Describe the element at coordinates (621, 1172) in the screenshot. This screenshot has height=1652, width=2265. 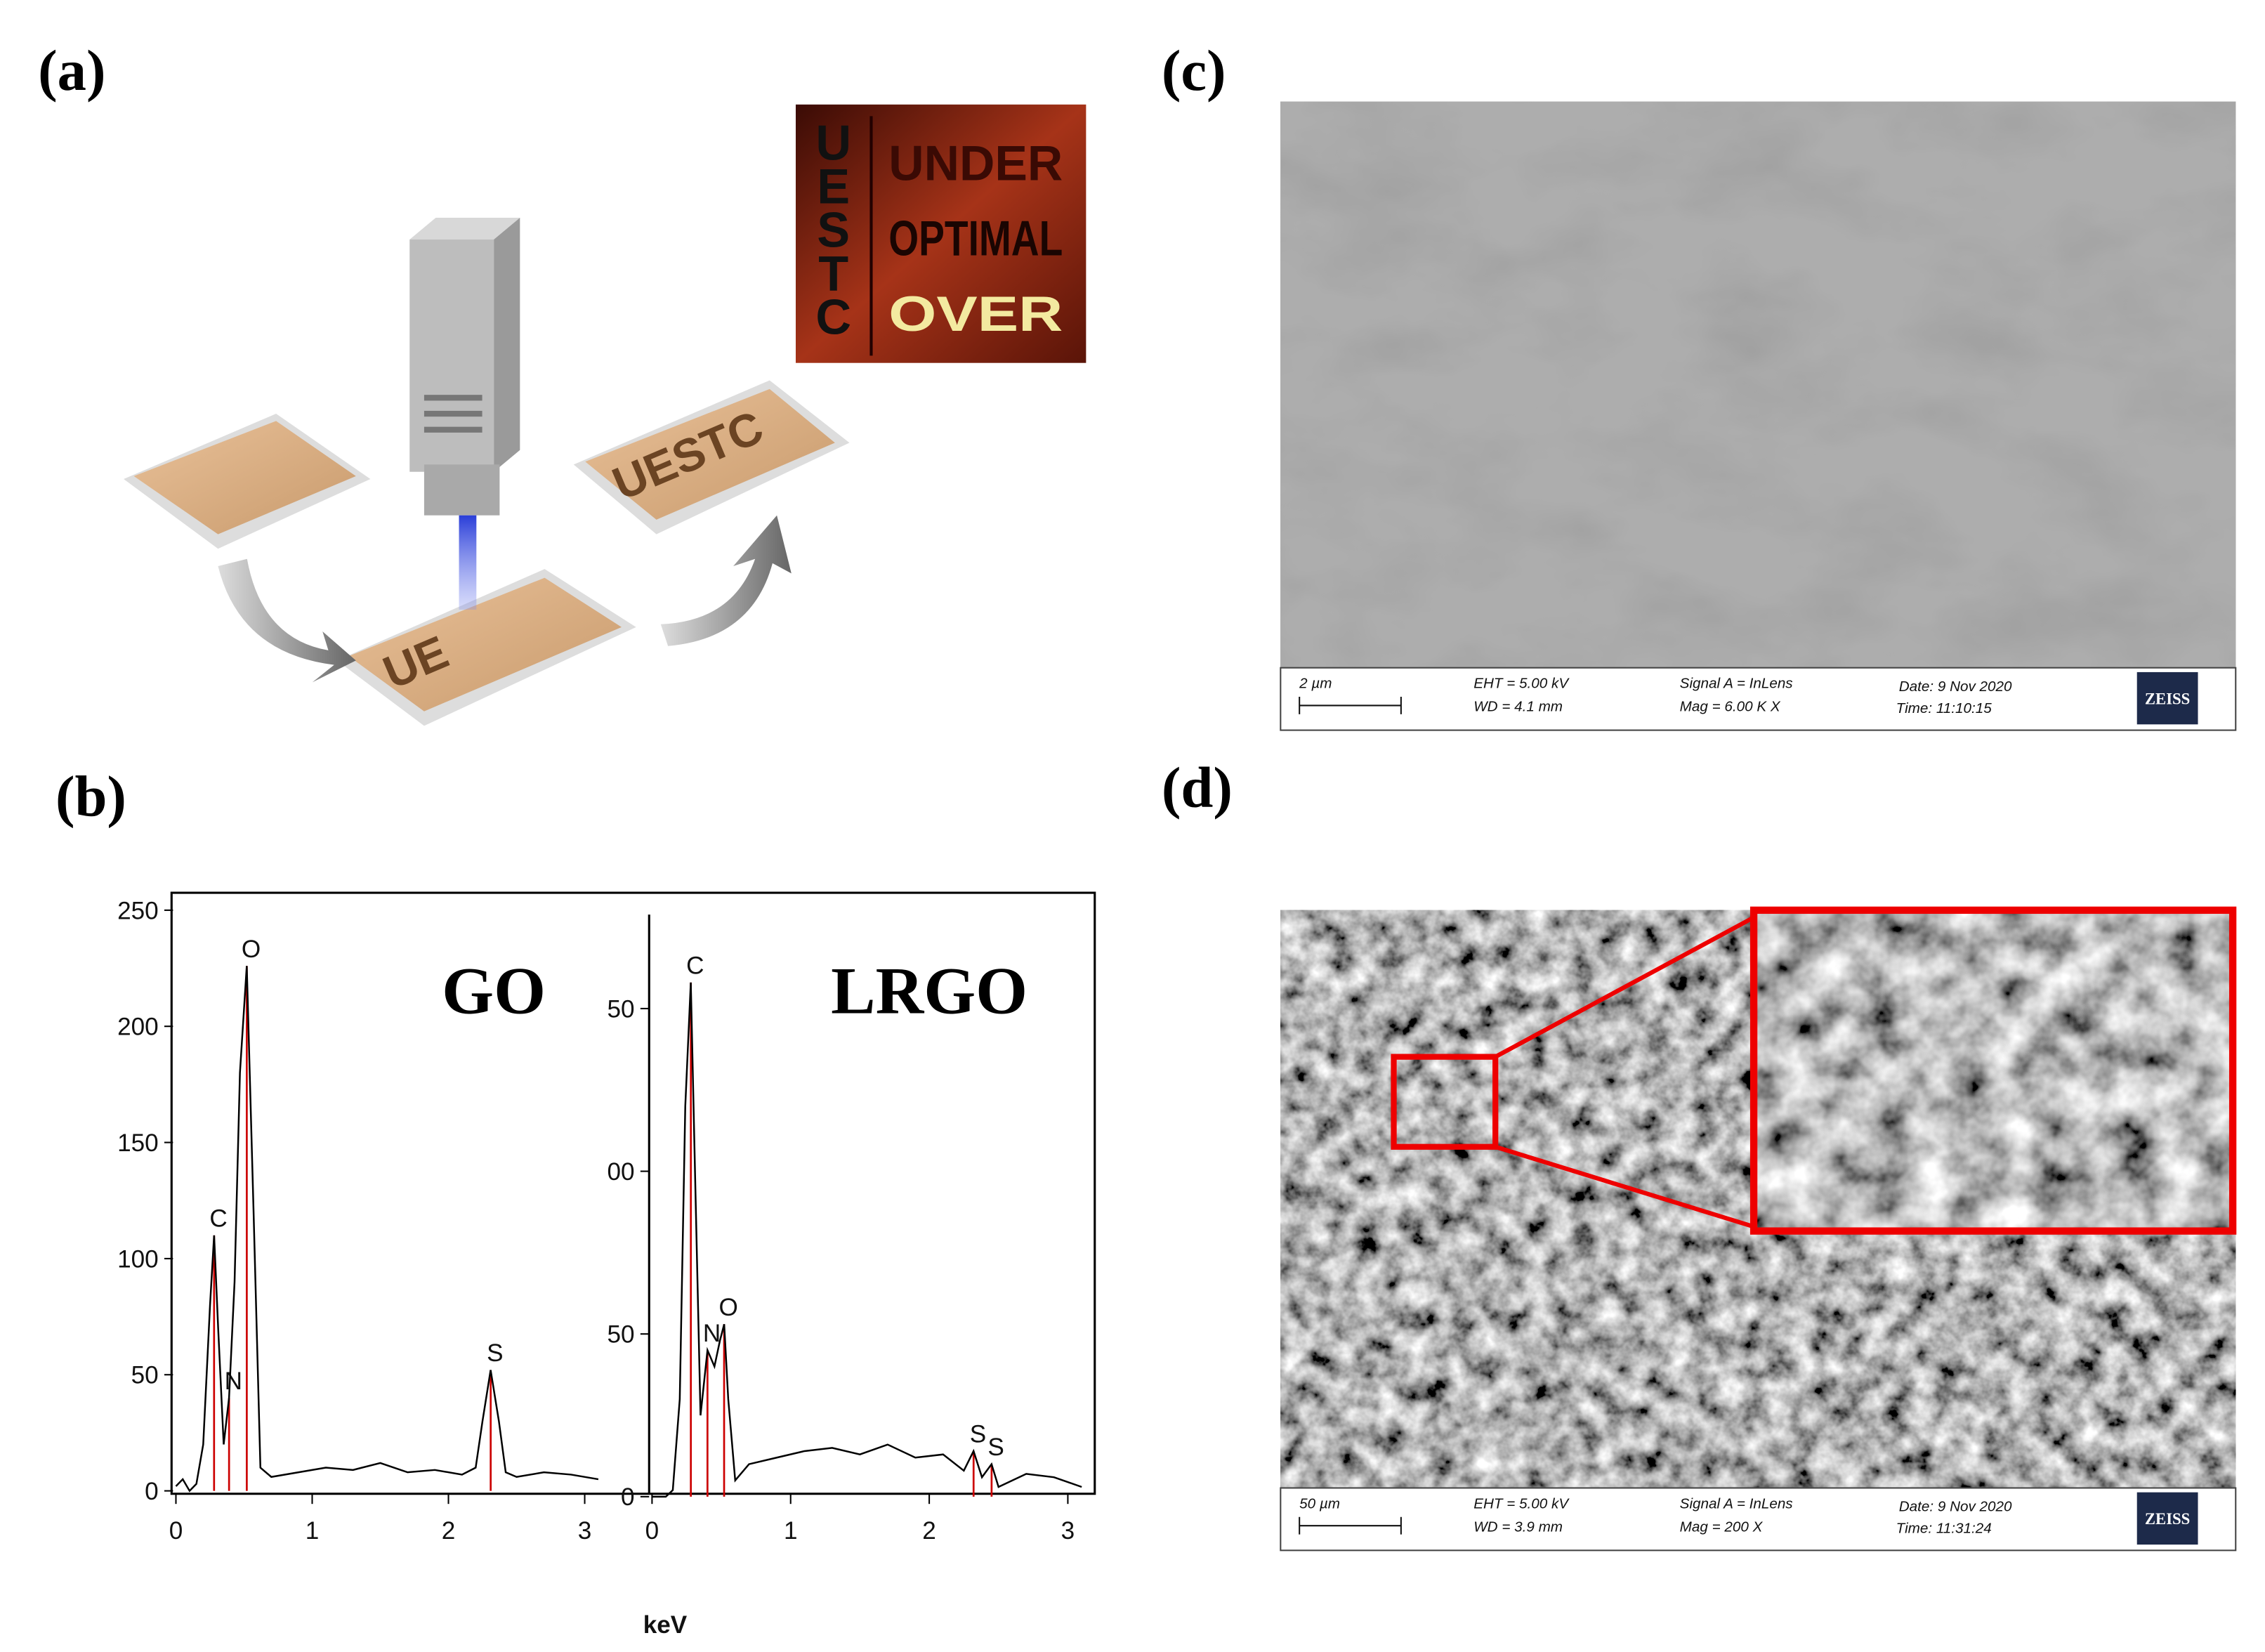
I see `y-tick-label: 00` at that location.